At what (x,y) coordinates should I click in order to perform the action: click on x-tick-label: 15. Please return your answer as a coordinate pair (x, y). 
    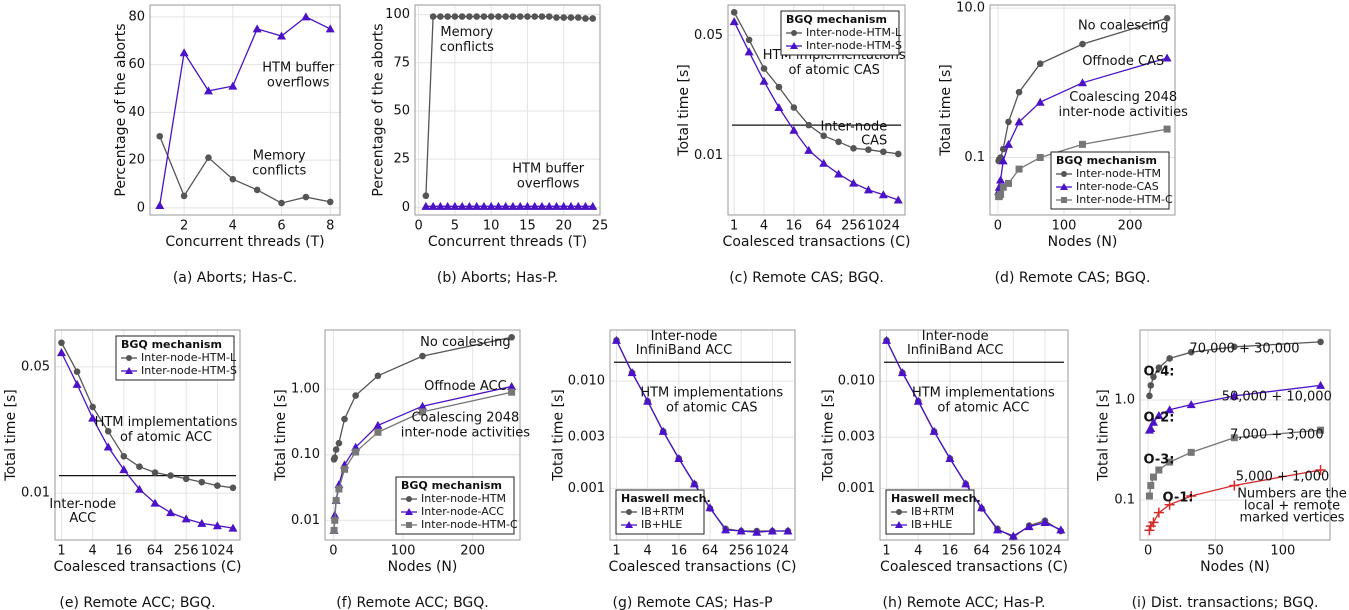
    Looking at the image, I should click on (527, 226).